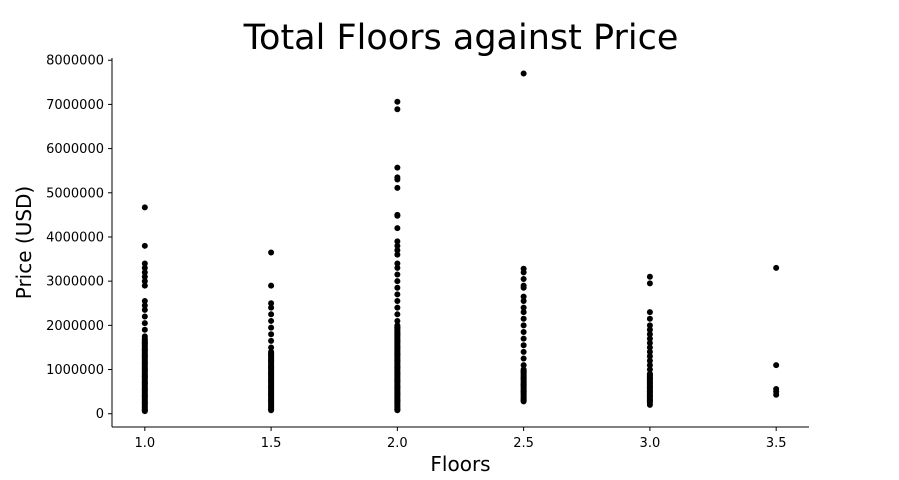 The width and height of the screenshot is (899, 480). What do you see at coordinates (75, 105) in the screenshot?
I see `y-tick-label: 7000000` at bounding box center [75, 105].